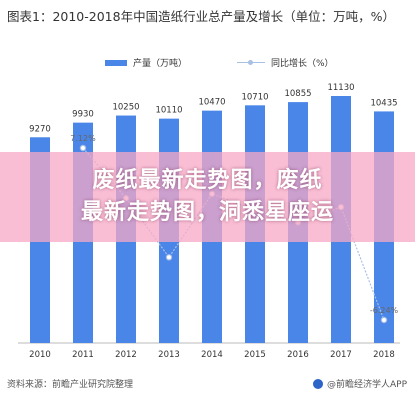  Describe the element at coordinates (201, 16) in the screenshot. I see `chart-title: 图表1：2010-2018年中国造纸行业总产量及增长（单位：万吨，%）` at that location.